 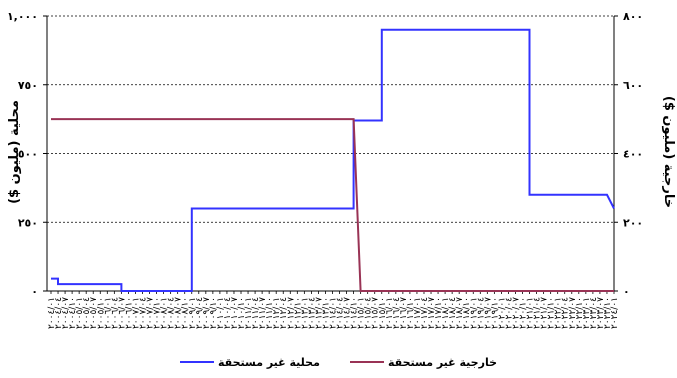 What do you see at coordinates (94, 313) in the screenshot?
I see `x-tick-label: ٢٠٠٥/٠٧` at bounding box center [94, 313].